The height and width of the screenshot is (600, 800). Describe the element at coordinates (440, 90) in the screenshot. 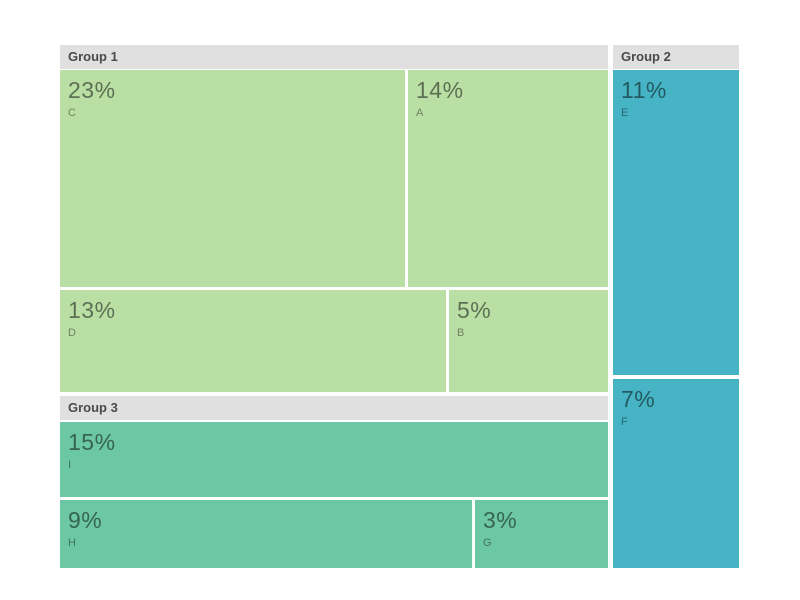

I see `tile-a-percent: 14%` at that location.